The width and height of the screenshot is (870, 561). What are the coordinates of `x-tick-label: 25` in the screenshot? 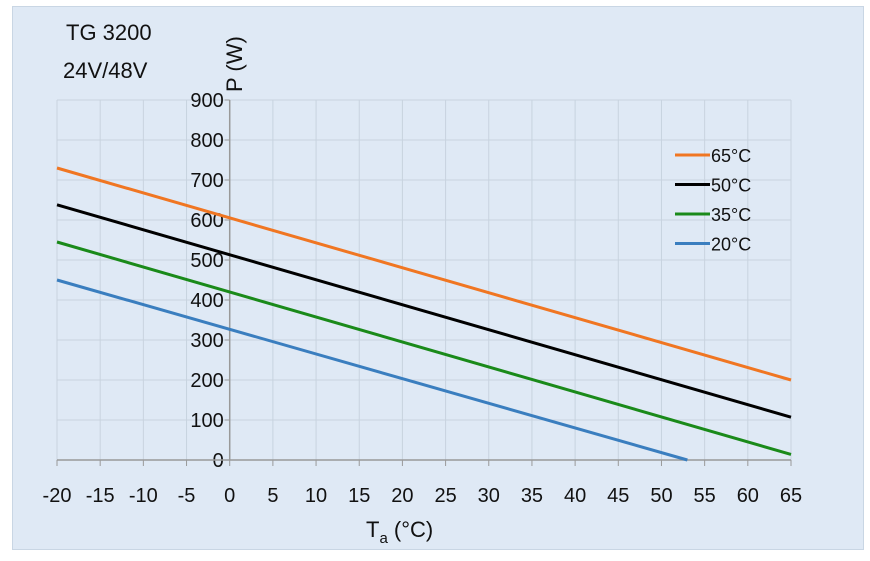 It's located at (445, 496).